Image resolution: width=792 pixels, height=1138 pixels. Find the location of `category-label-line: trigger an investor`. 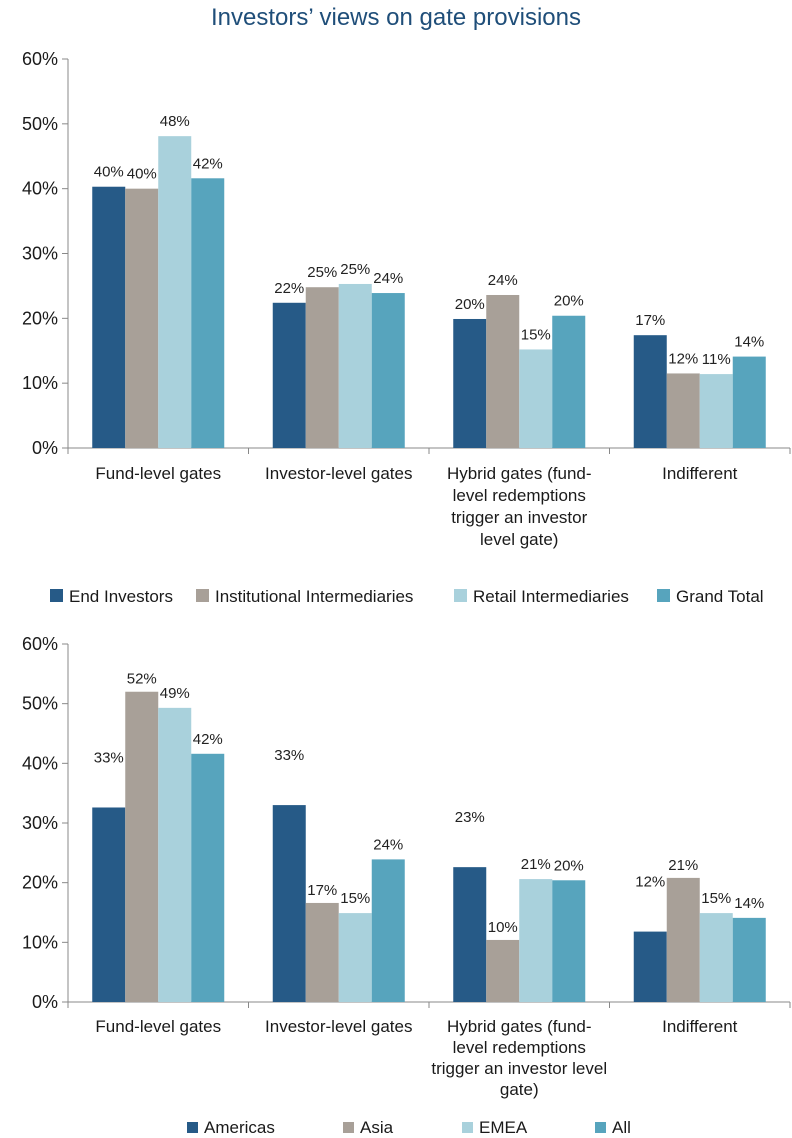

category-label-line: trigger an investor is located at coordinates (519, 517).